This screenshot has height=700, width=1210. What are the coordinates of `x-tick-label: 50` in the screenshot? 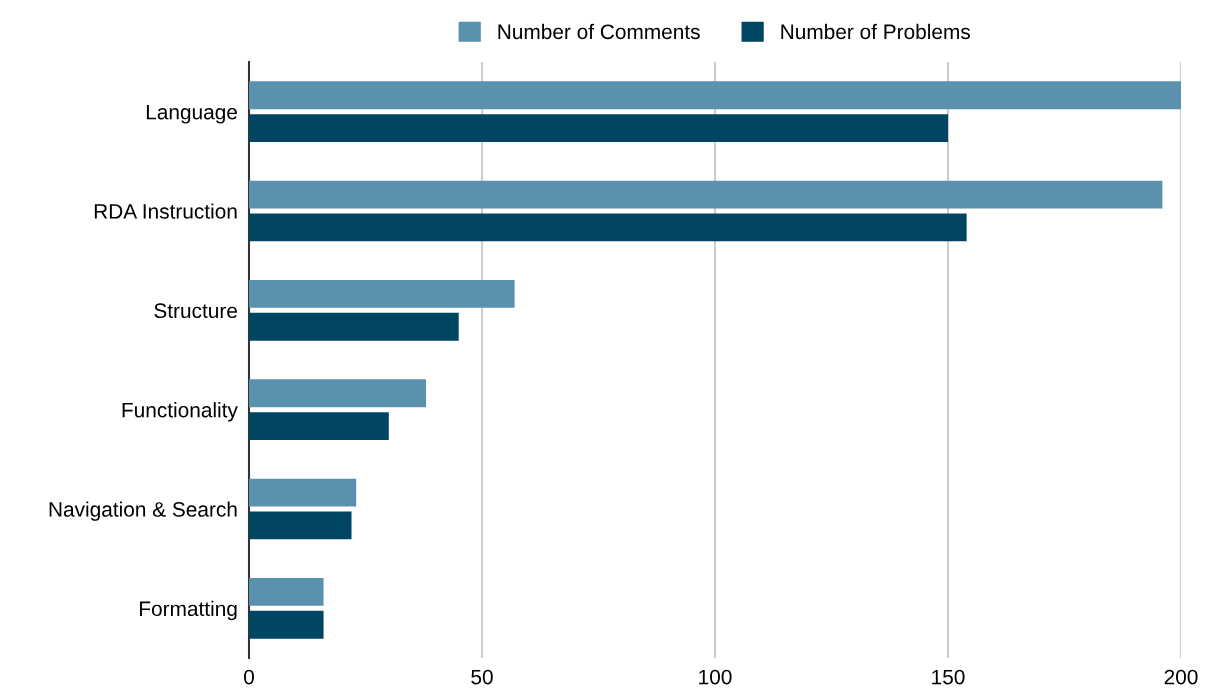 It's located at (482, 677).